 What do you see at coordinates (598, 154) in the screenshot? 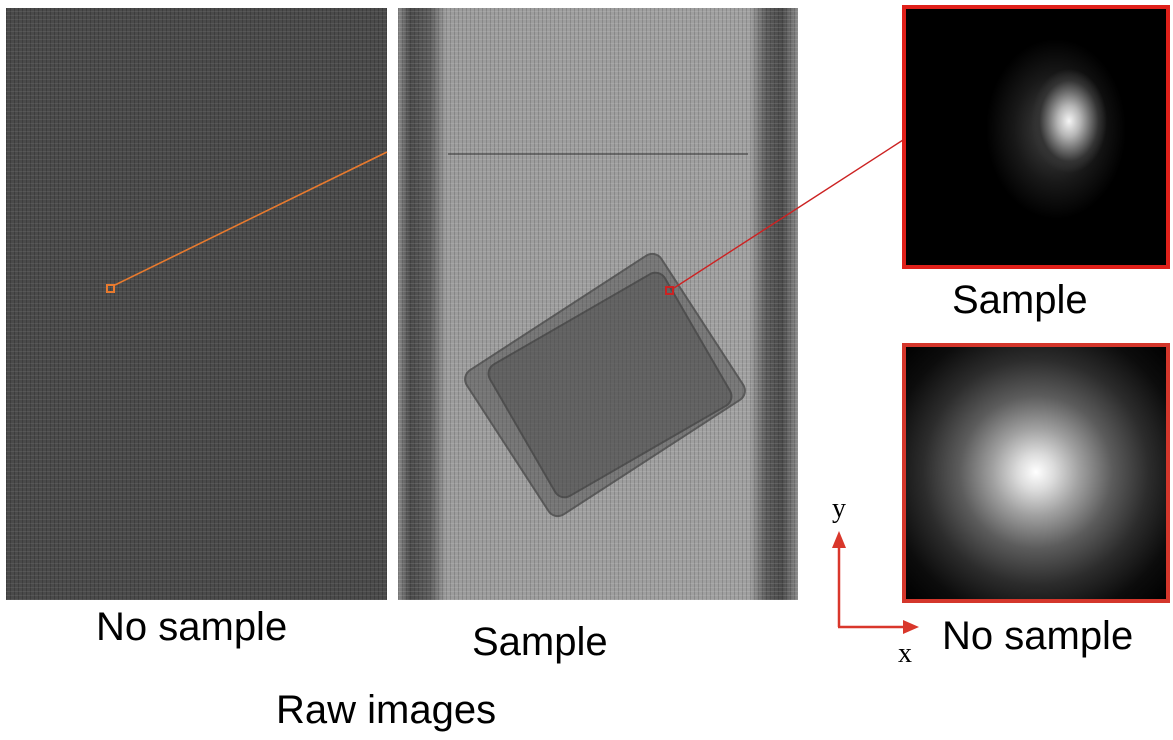
I see `sample-edge-line` at bounding box center [598, 154].